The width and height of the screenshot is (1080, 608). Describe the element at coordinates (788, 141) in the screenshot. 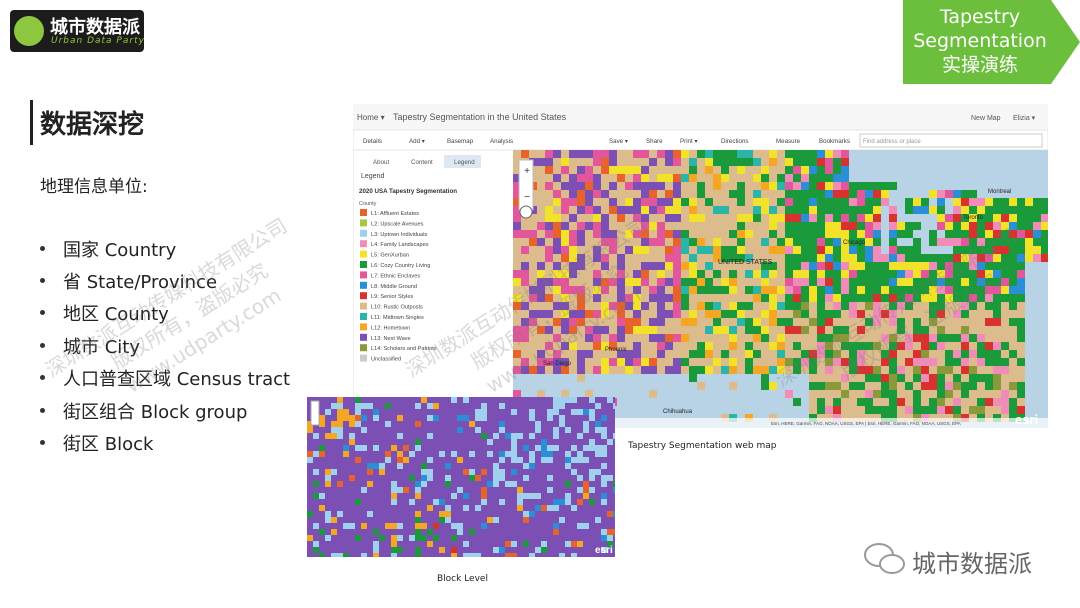

I see `toolbar-button: Measure` at that location.